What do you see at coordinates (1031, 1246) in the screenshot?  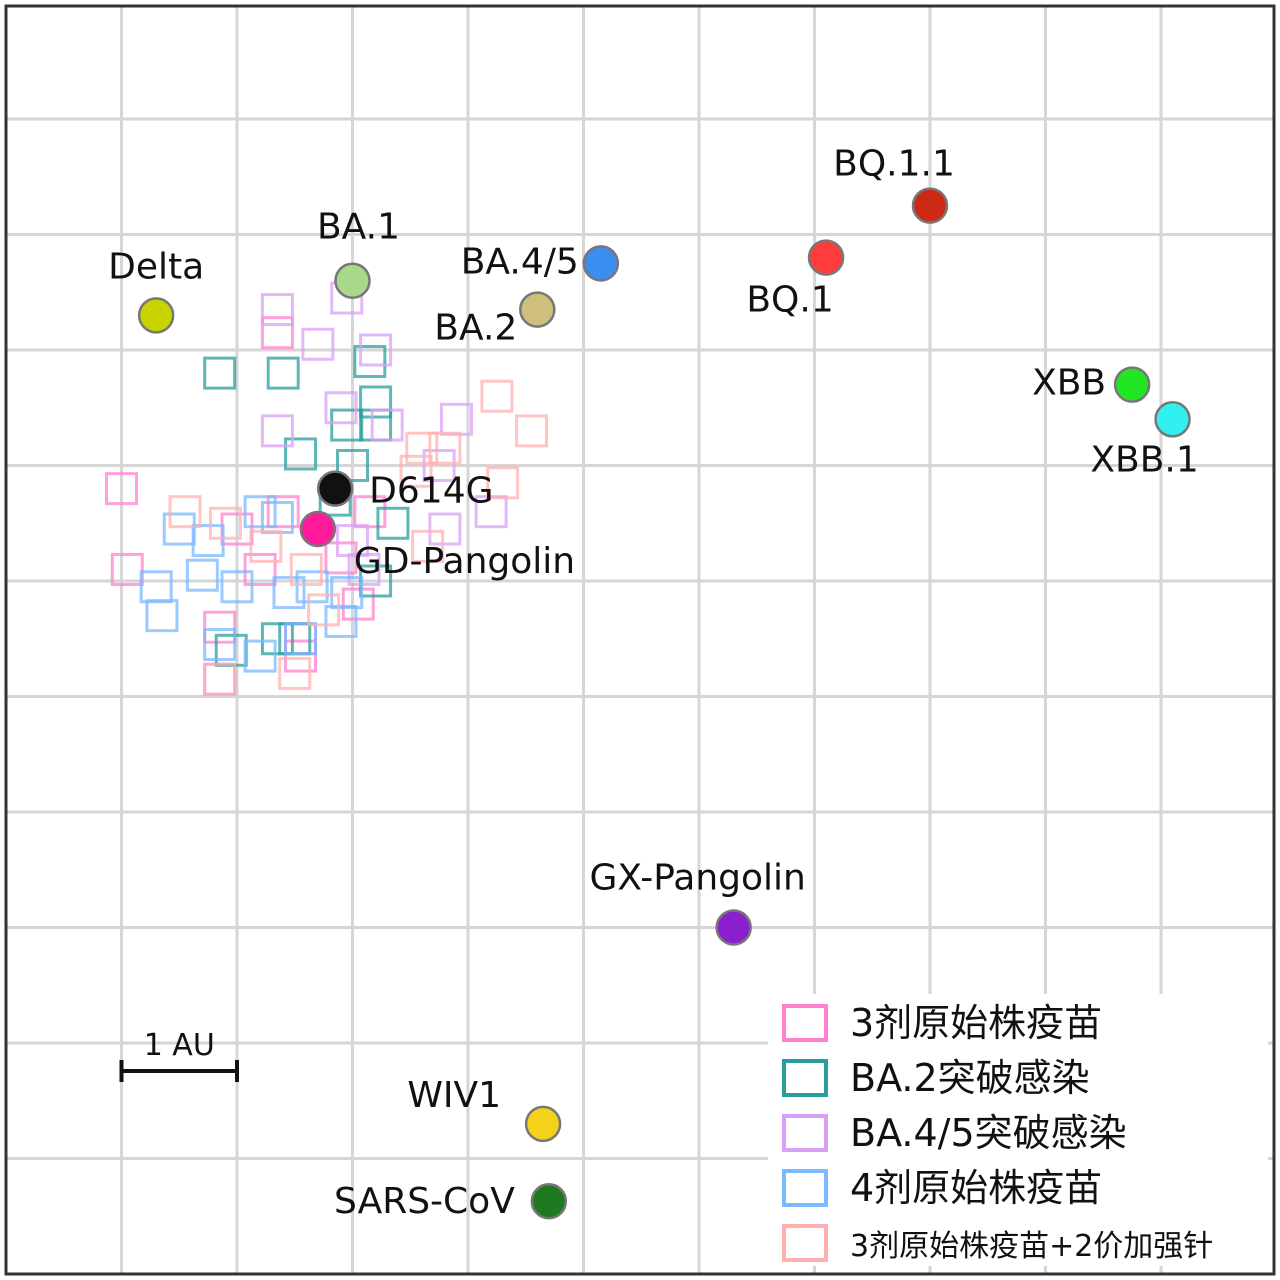 I see `legend-label-bival: 3剂原始株疫苗+2价加强针` at bounding box center [1031, 1246].